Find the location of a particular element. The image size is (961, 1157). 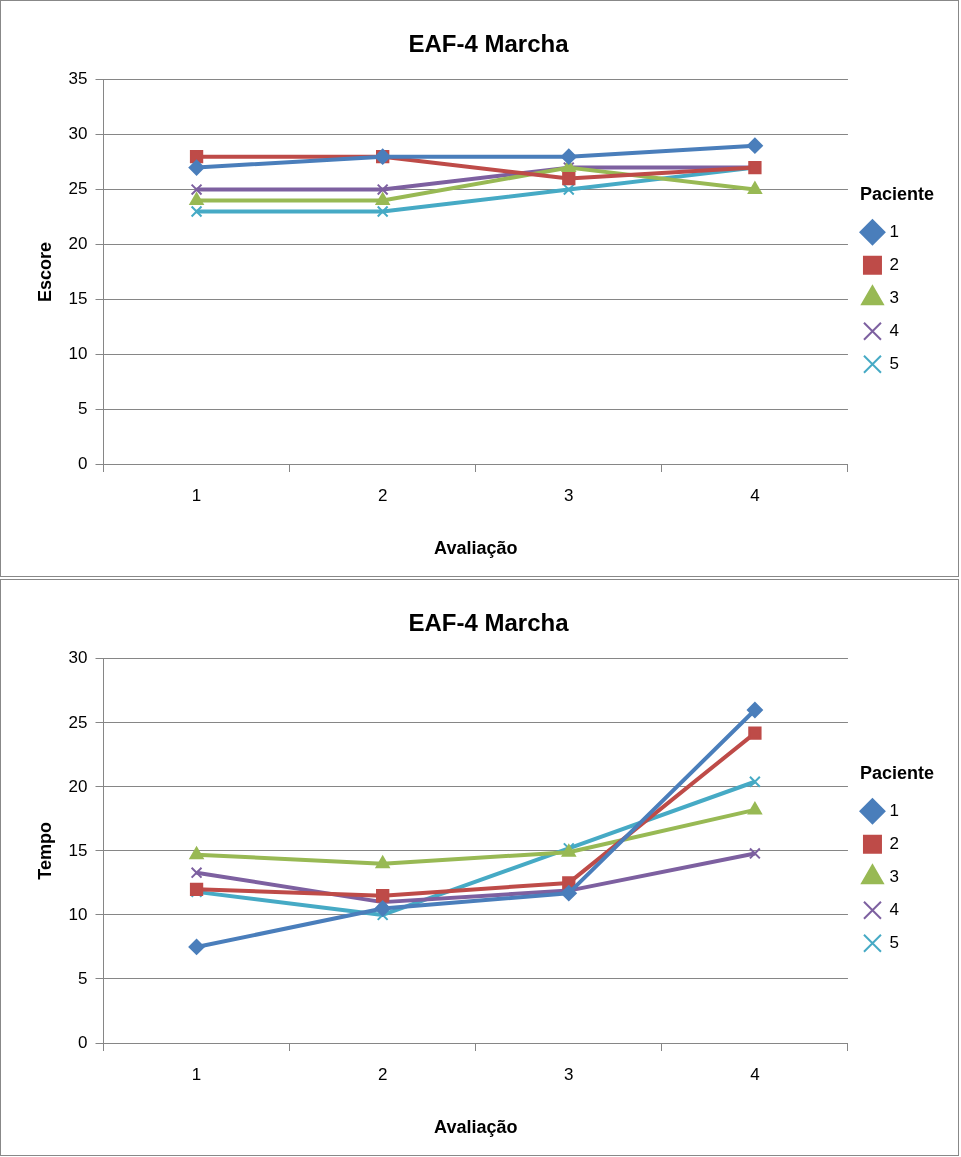

y-axis-title: Escore is located at coordinates (44, 271).